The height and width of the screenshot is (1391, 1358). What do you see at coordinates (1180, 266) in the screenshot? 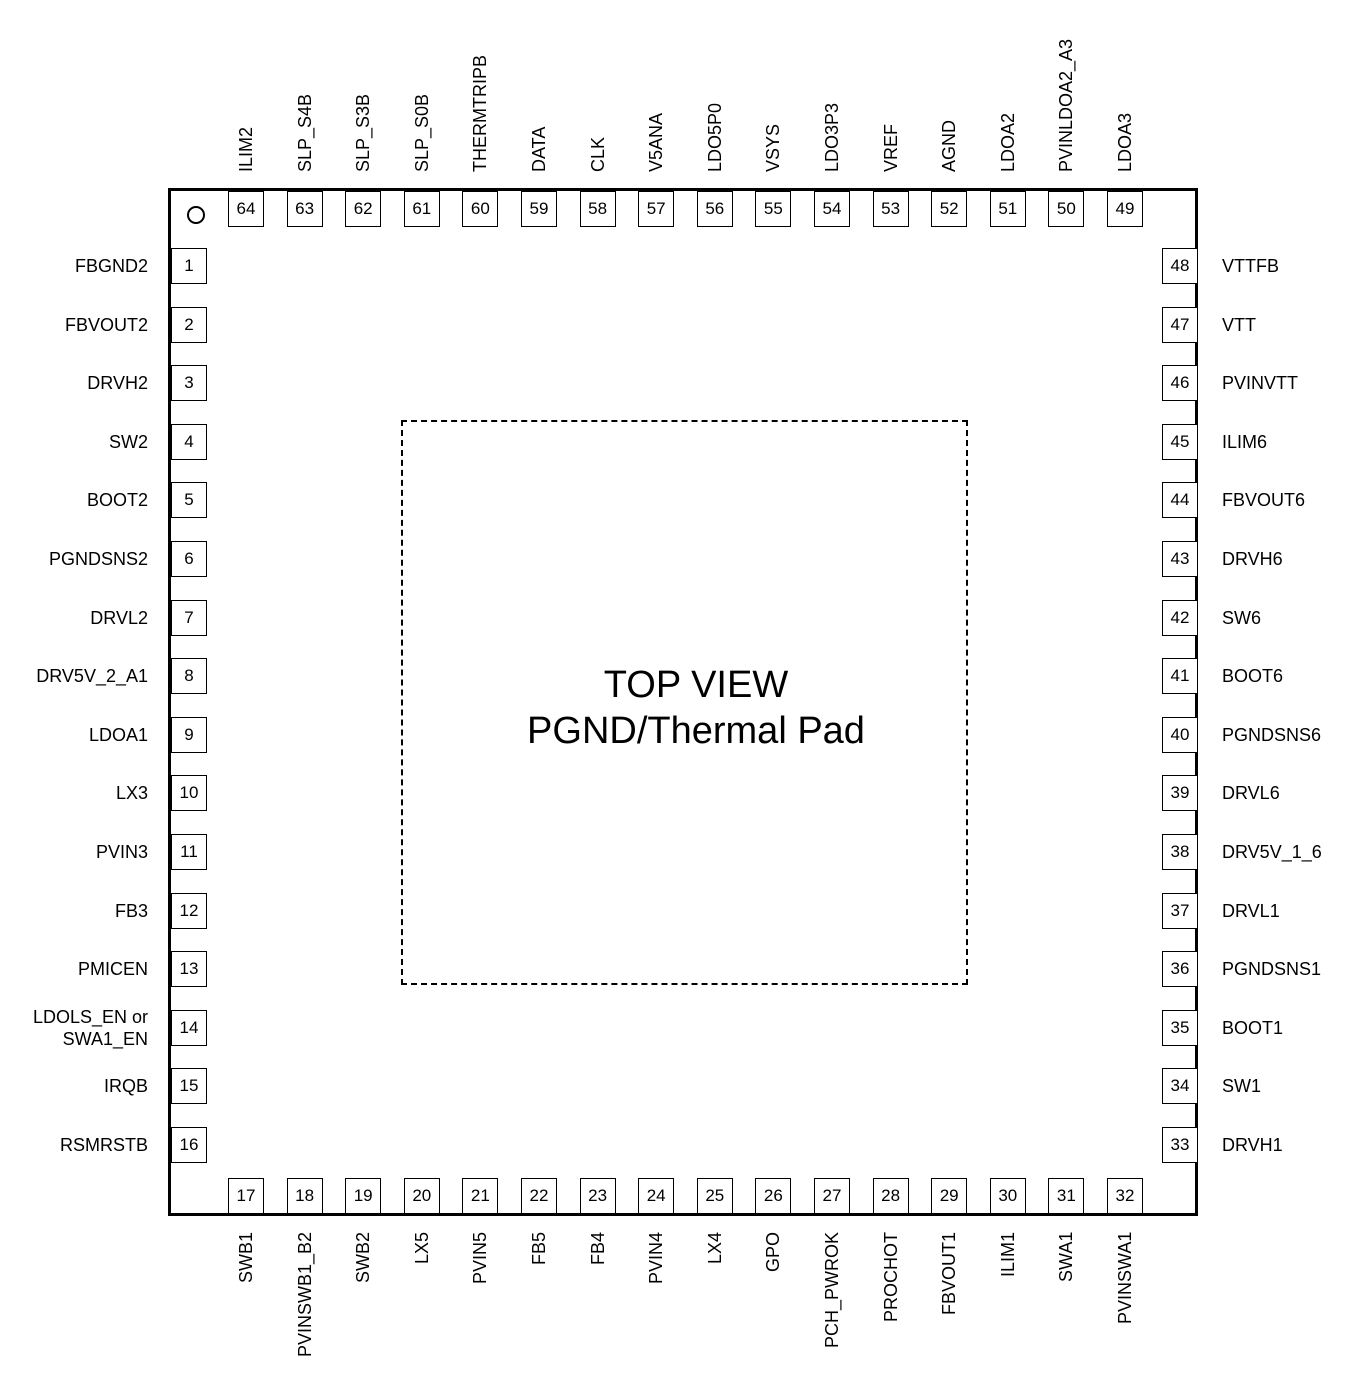
I see `pin-box: 48` at bounding box center [1180, 266].